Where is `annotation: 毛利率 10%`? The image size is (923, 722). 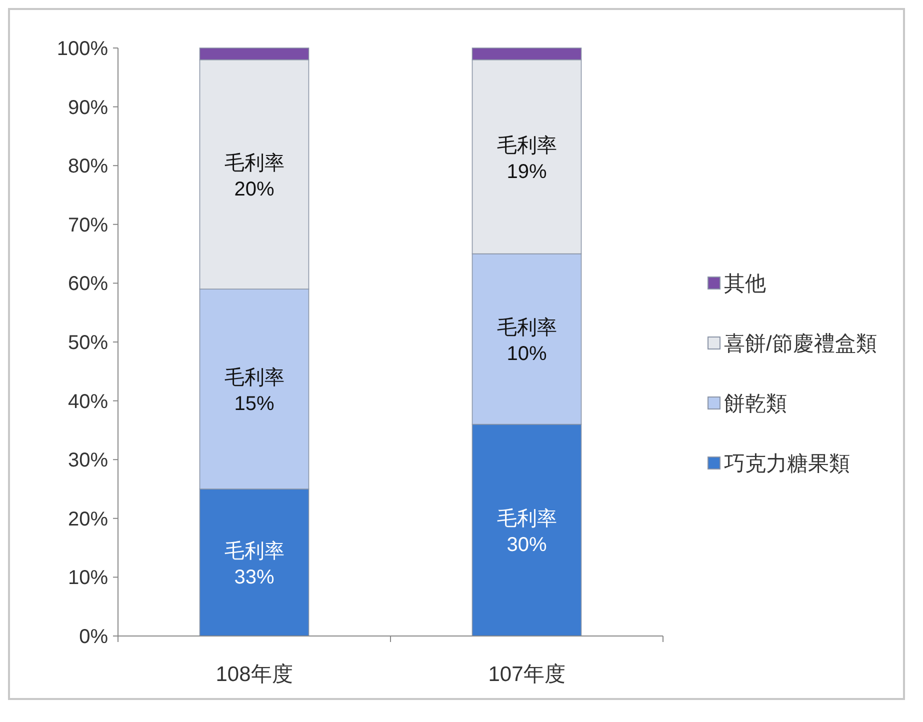 annotation: 毛利率 10% is located at coordinates (526, 341).